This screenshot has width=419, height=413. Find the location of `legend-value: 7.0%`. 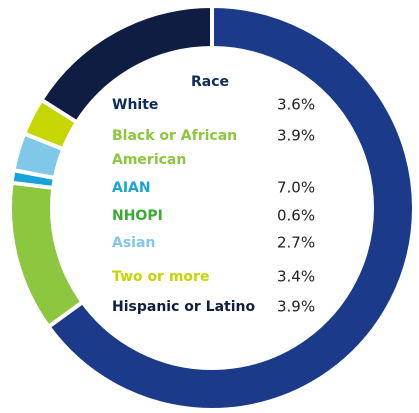

legend-value: 7.0% is located at coordinates (296, 188).